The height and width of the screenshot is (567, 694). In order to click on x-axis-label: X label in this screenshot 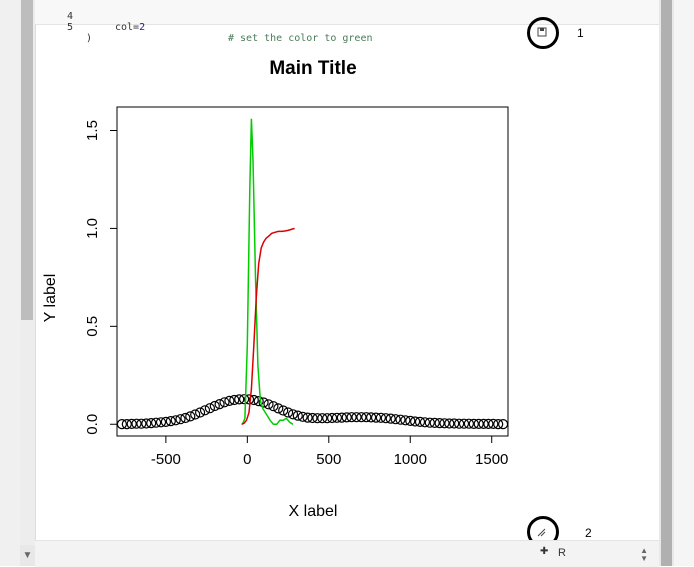, I will do `click(313, 511)`.